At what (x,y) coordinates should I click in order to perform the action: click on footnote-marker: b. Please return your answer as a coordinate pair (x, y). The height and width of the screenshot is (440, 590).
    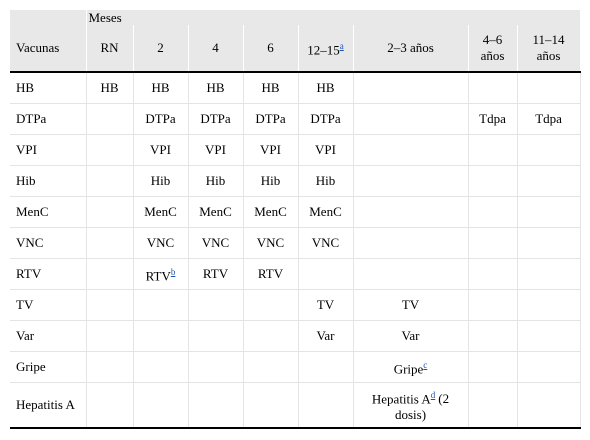
    Looking at the image, I should click on (173, 272).